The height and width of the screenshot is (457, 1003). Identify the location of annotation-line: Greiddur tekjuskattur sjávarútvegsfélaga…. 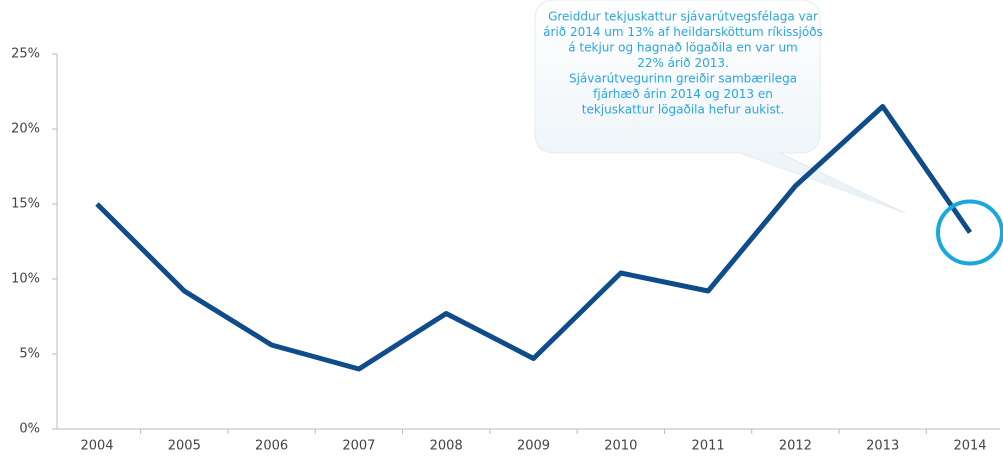
(683, 17).